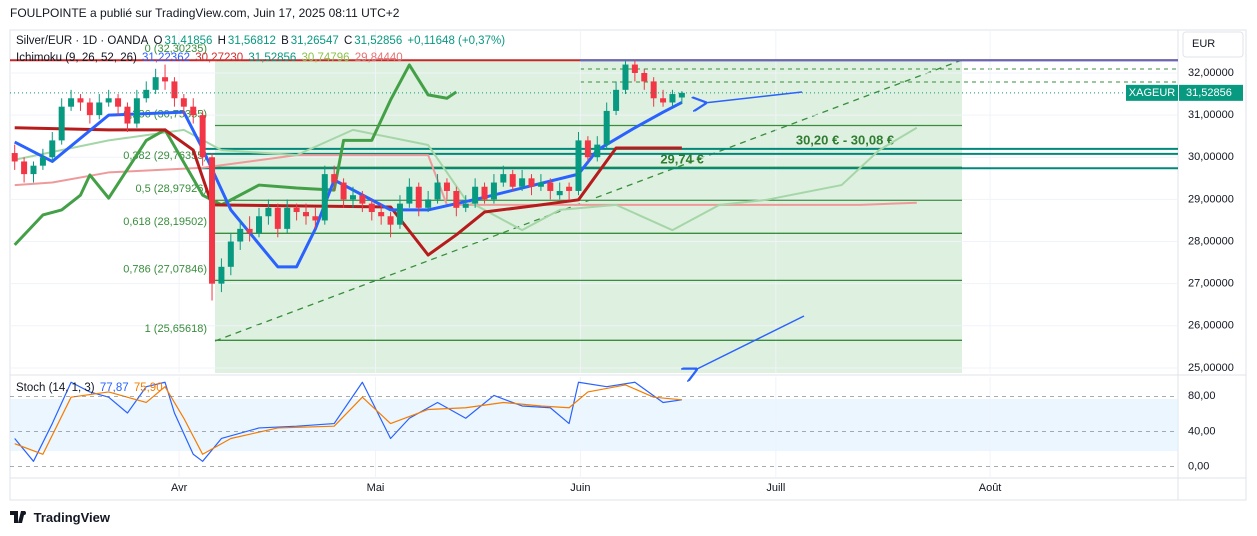  Describe the element at coordinates (1198, 466) in the screenshot. I see `y-tick-label: 0,00` at that location.